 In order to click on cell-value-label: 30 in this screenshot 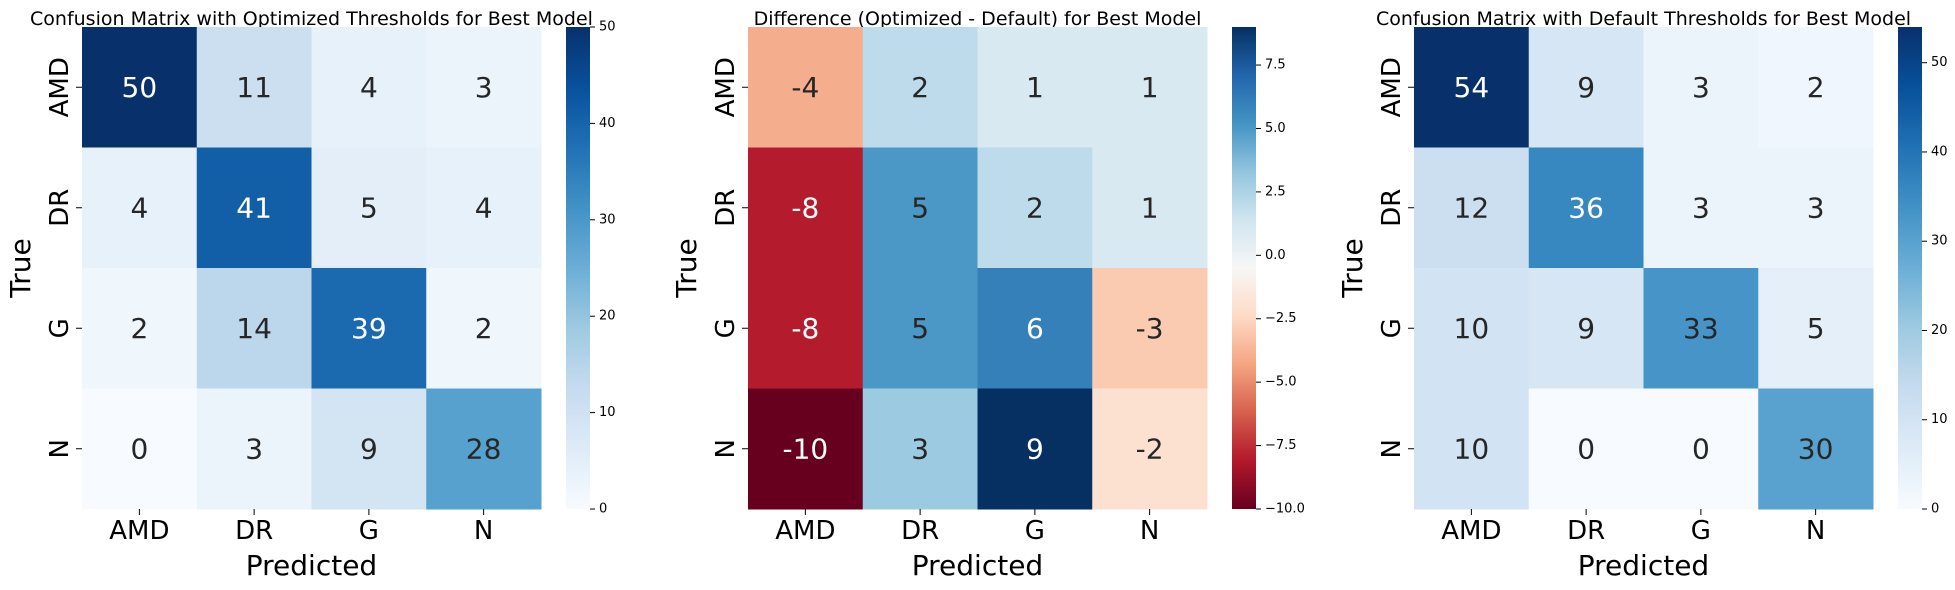, I will do `click(1816, 448)`.